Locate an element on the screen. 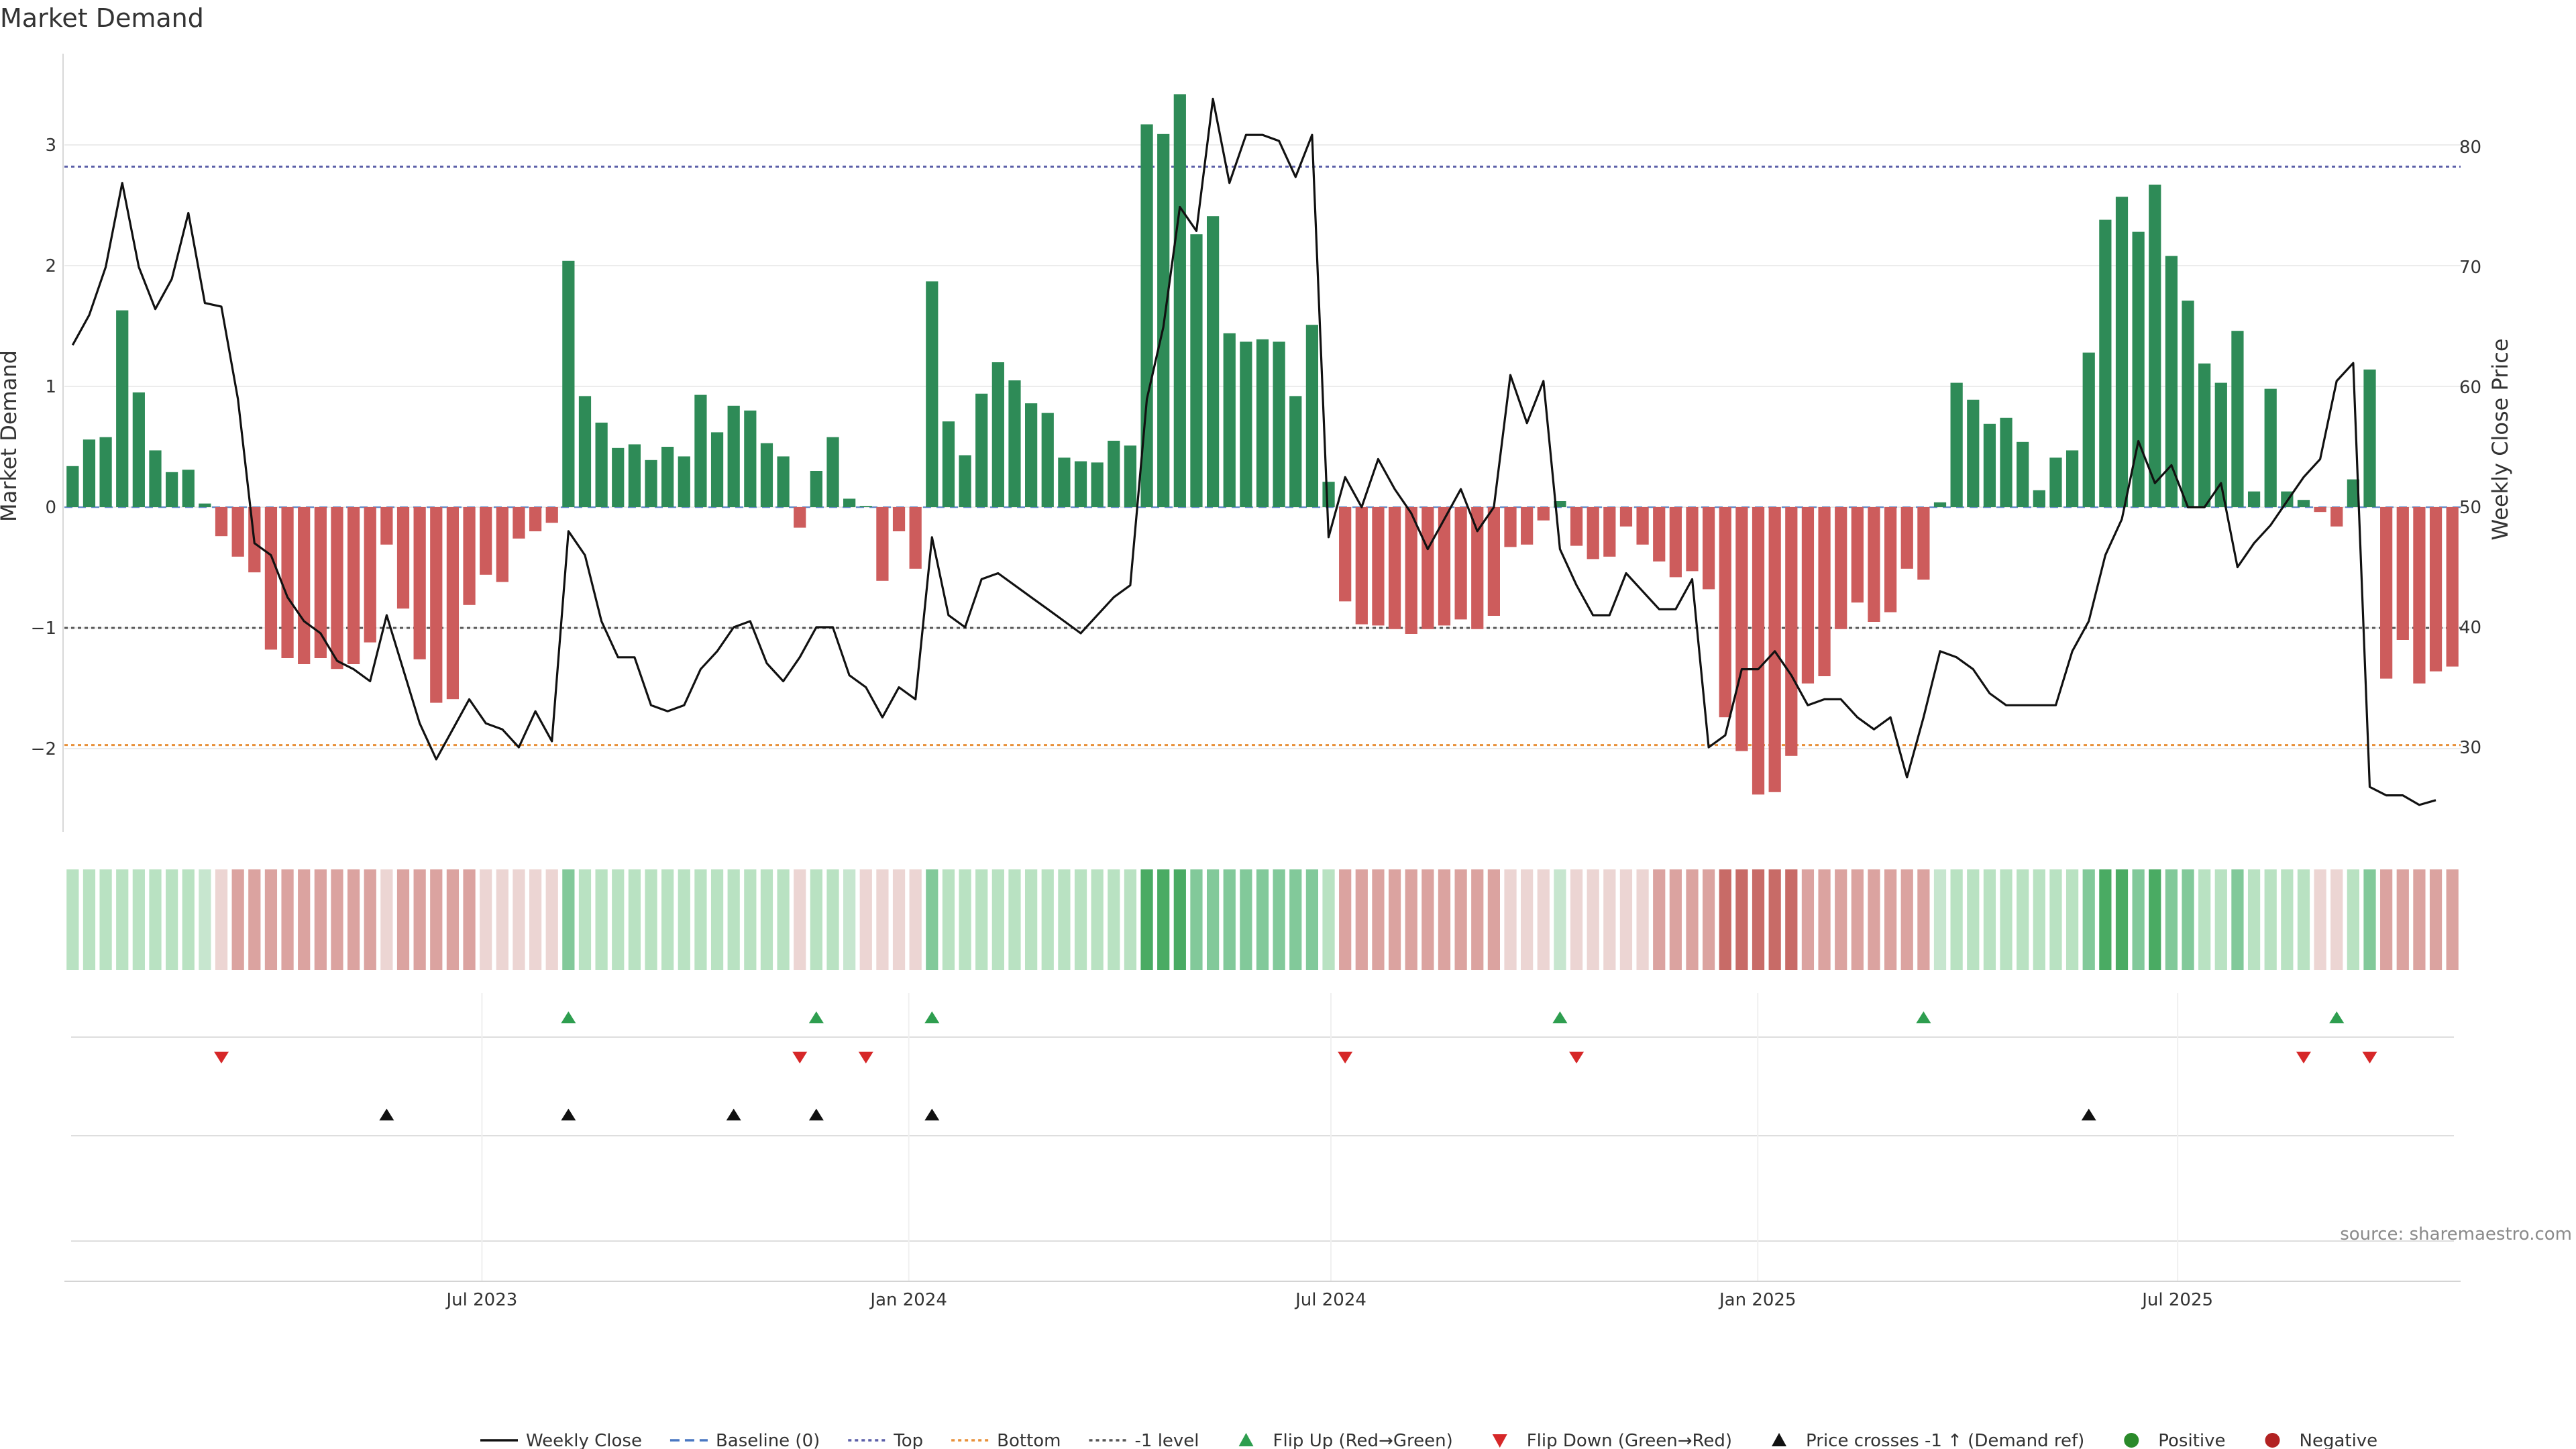 The image size is (2576, 1449). x-tick-label: Jan 2024 is located at coordinates (908, 1300).